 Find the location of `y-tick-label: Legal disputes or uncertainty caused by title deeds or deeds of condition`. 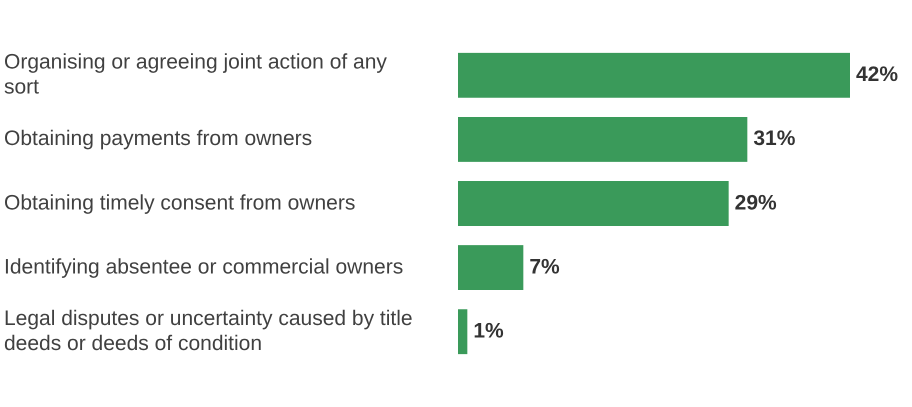

y-tick-label: Legal disputes or uncertainty caused by title deeds or deeds of condition is located at coordinates (208, 331).